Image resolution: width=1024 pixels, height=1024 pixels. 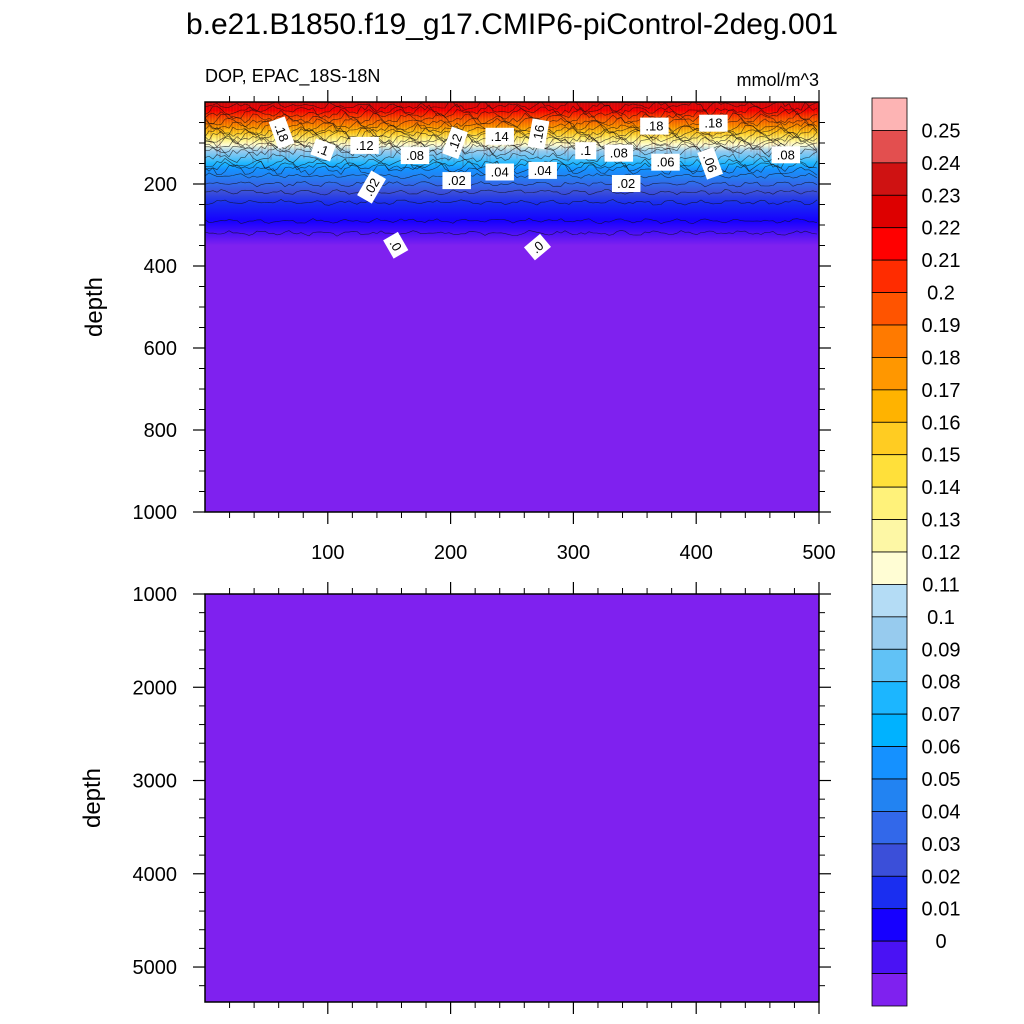 I want to click on colorbar-label: 0.06, so click(x=941, y=748).